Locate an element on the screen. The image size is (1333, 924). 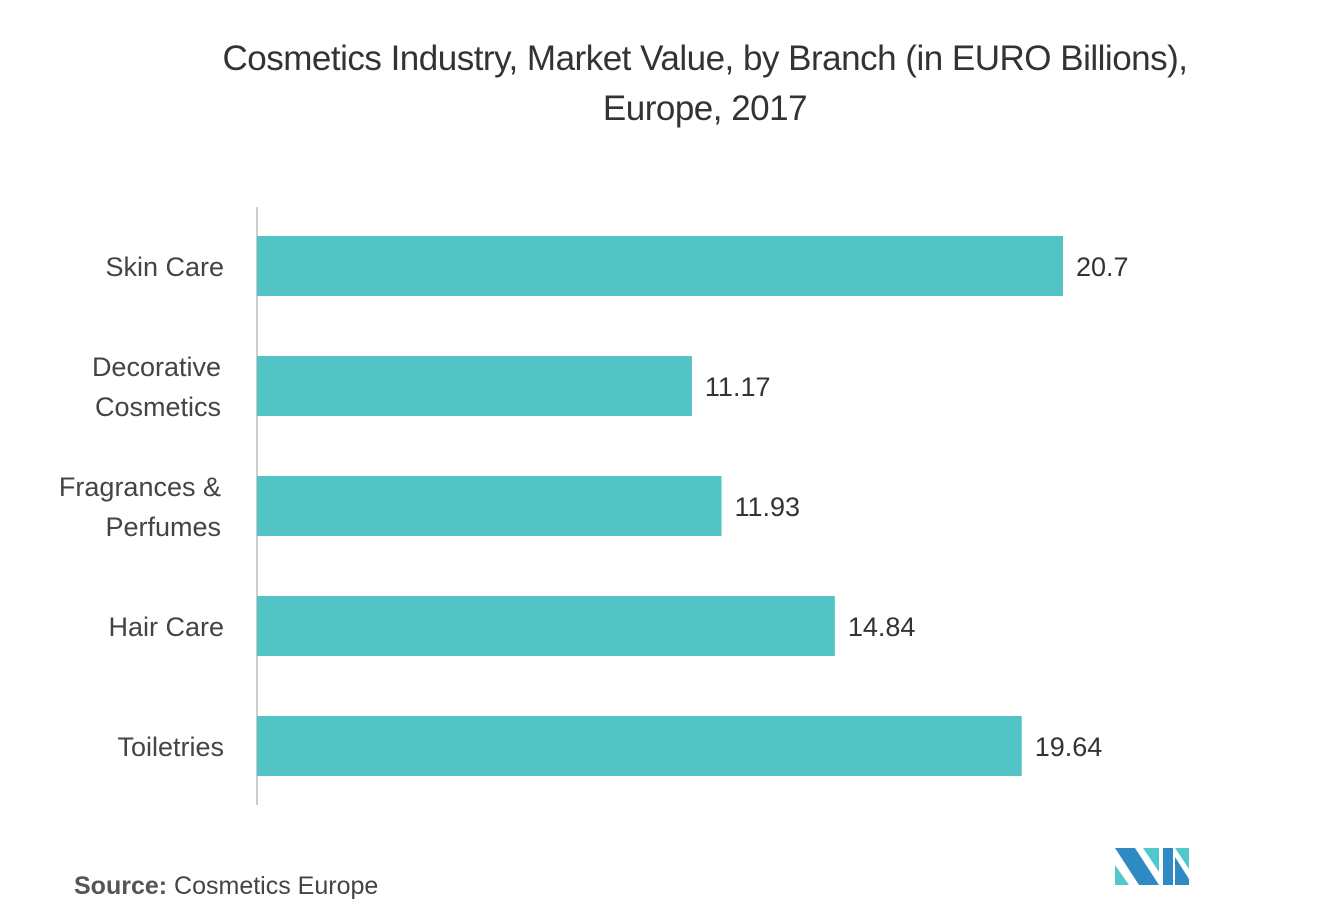
source-note: Source: Cosmetics Europe is located at coordinates (226, 886).